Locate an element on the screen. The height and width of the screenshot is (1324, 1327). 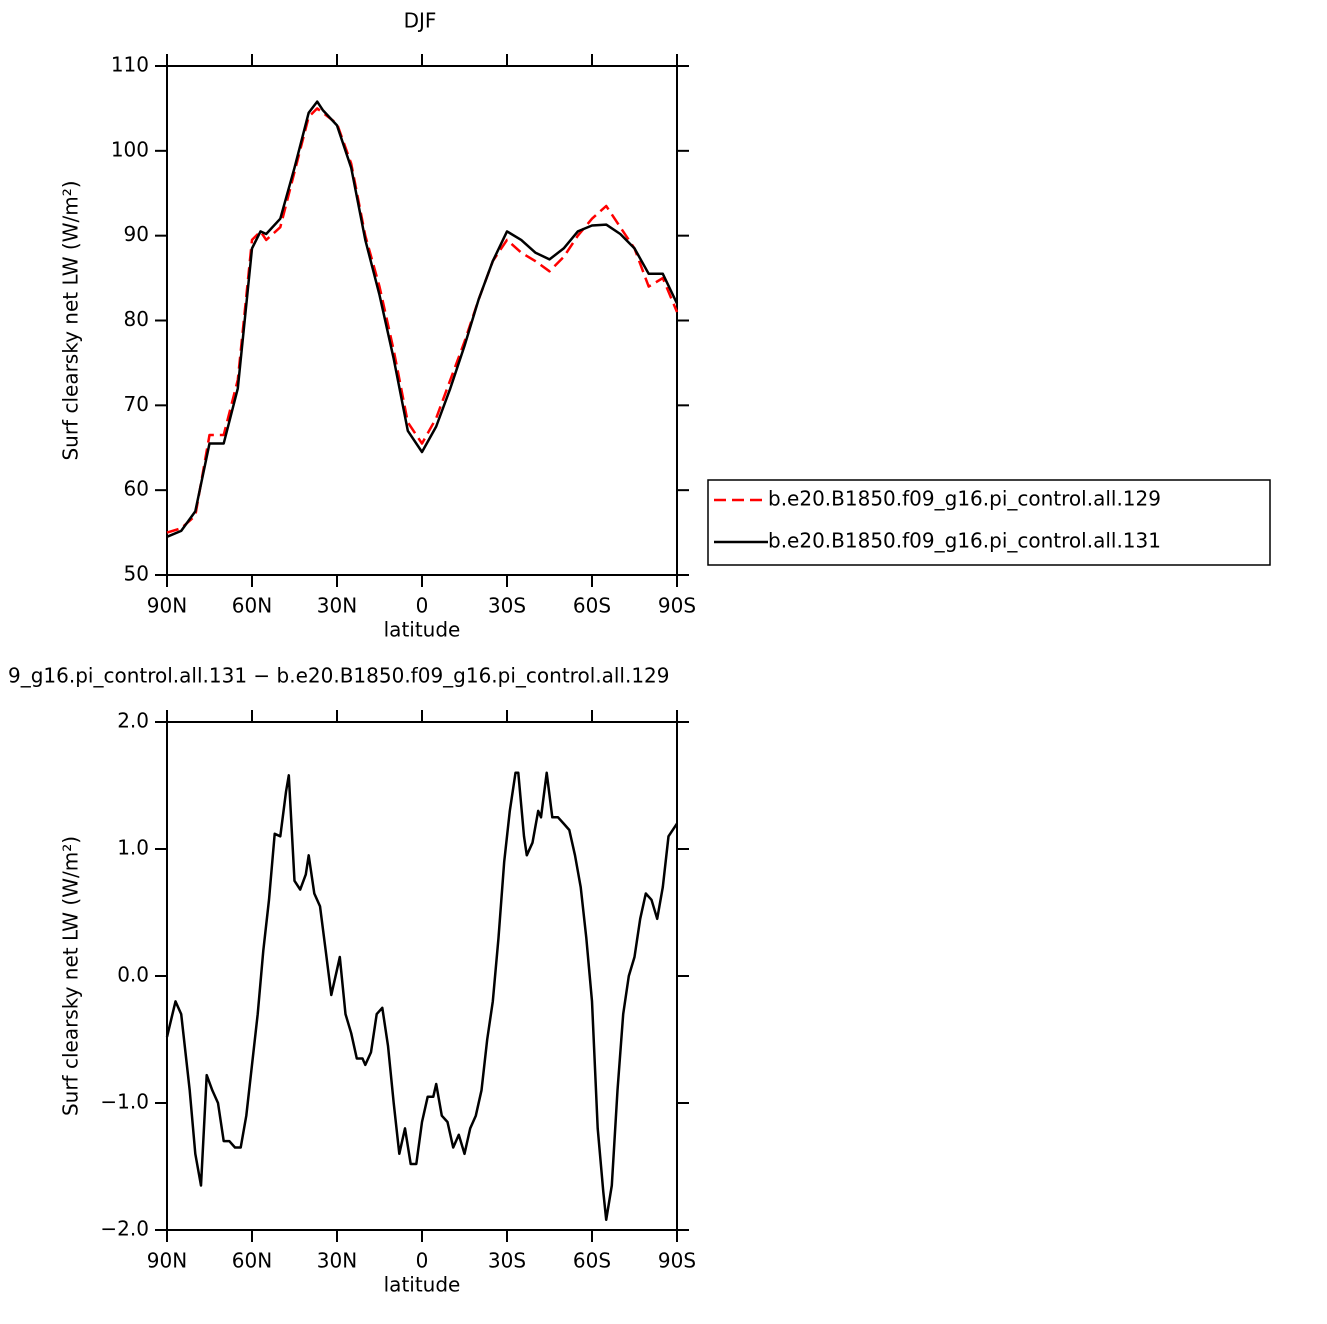
legend-label: b.e20.B1850.f09_g16.pi_control.all.131 is located at coordinates (964, 541).